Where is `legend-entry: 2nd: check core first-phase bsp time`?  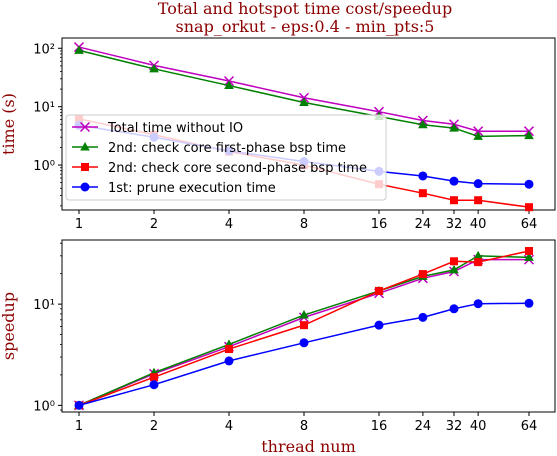
legend-entry: 2nd: check core first-phase bsp time is located at coordinates (209, 148).